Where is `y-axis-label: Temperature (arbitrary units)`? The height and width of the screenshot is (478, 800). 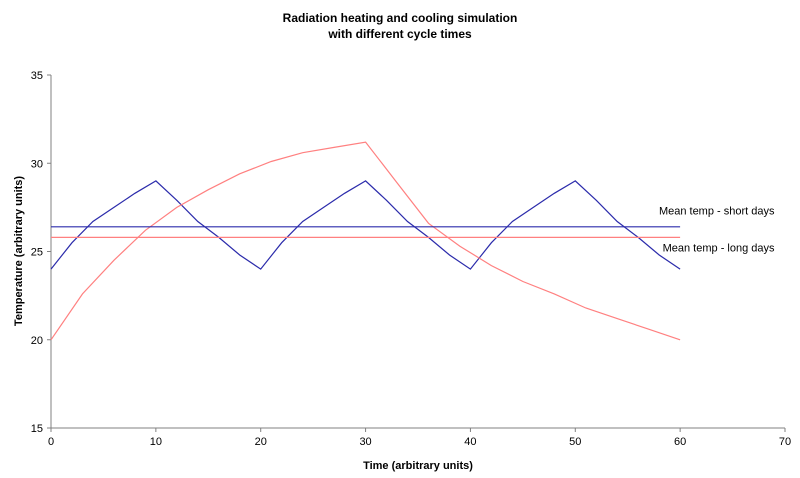 y-axis-label: Temperature (arbitrary units) is located at coordinates (19, 251).